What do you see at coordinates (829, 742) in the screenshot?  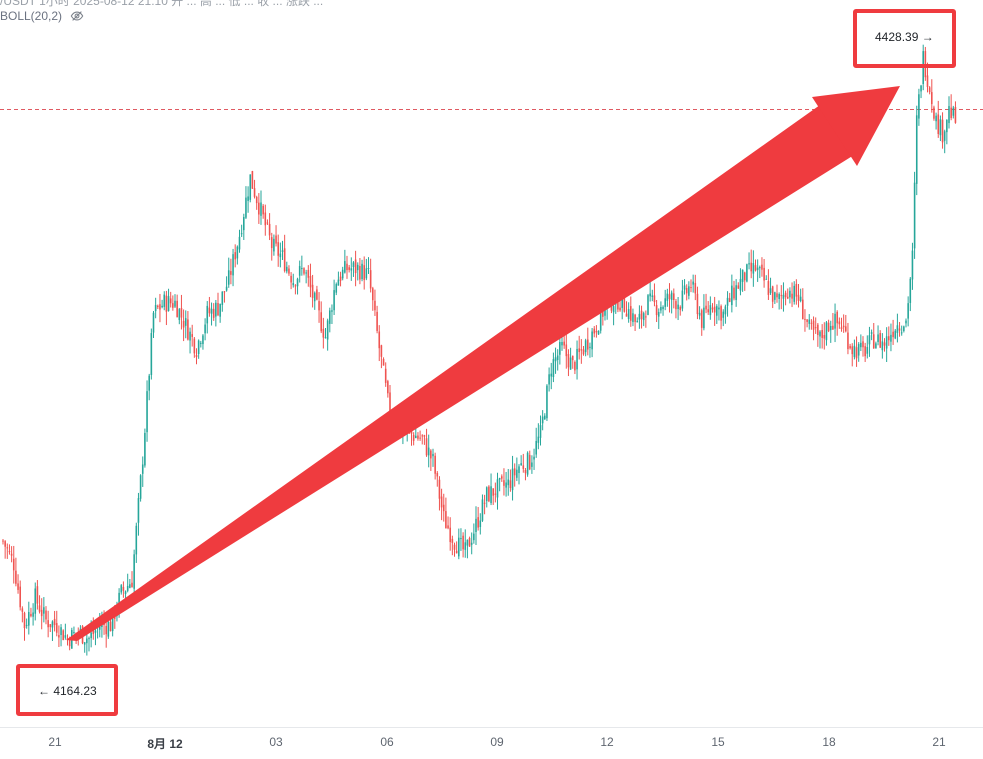 I see `x-tick-label: 18` at bounding box center [829, 742].